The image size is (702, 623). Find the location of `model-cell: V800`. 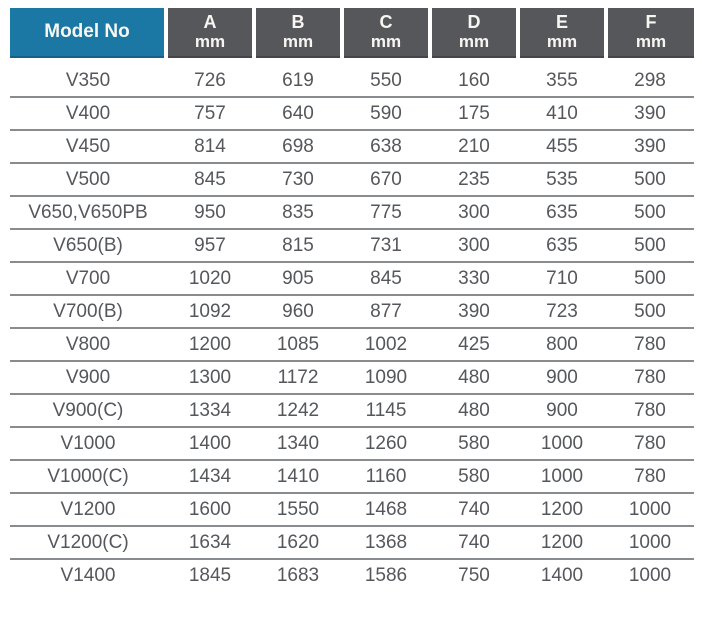

model-cell: V800 is located at coordinates (88, 344).